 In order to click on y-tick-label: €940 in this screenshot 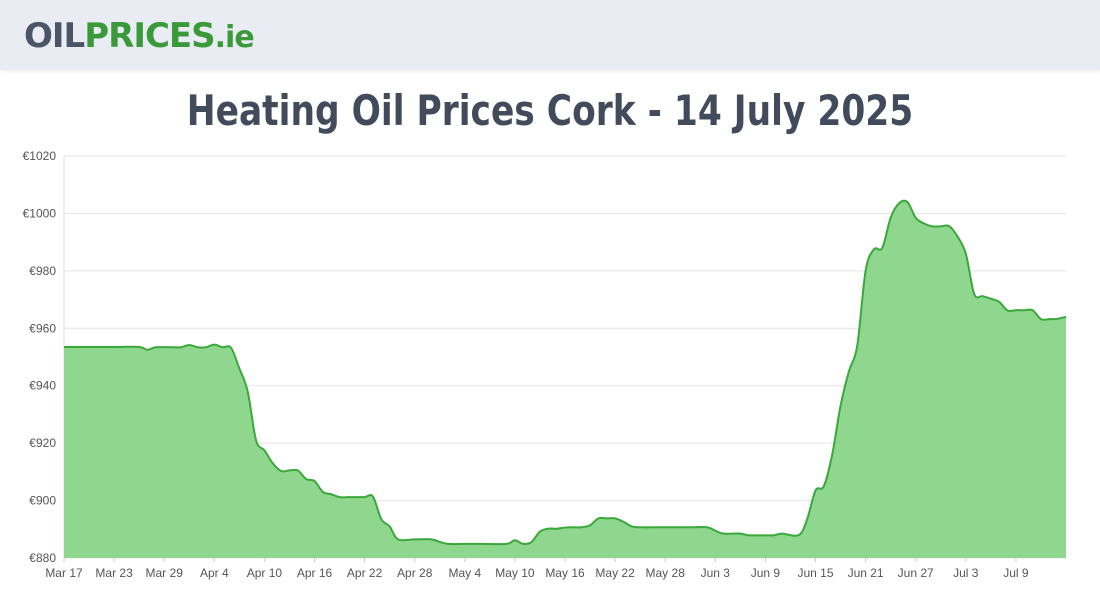, I will do `click(42, 386)`.